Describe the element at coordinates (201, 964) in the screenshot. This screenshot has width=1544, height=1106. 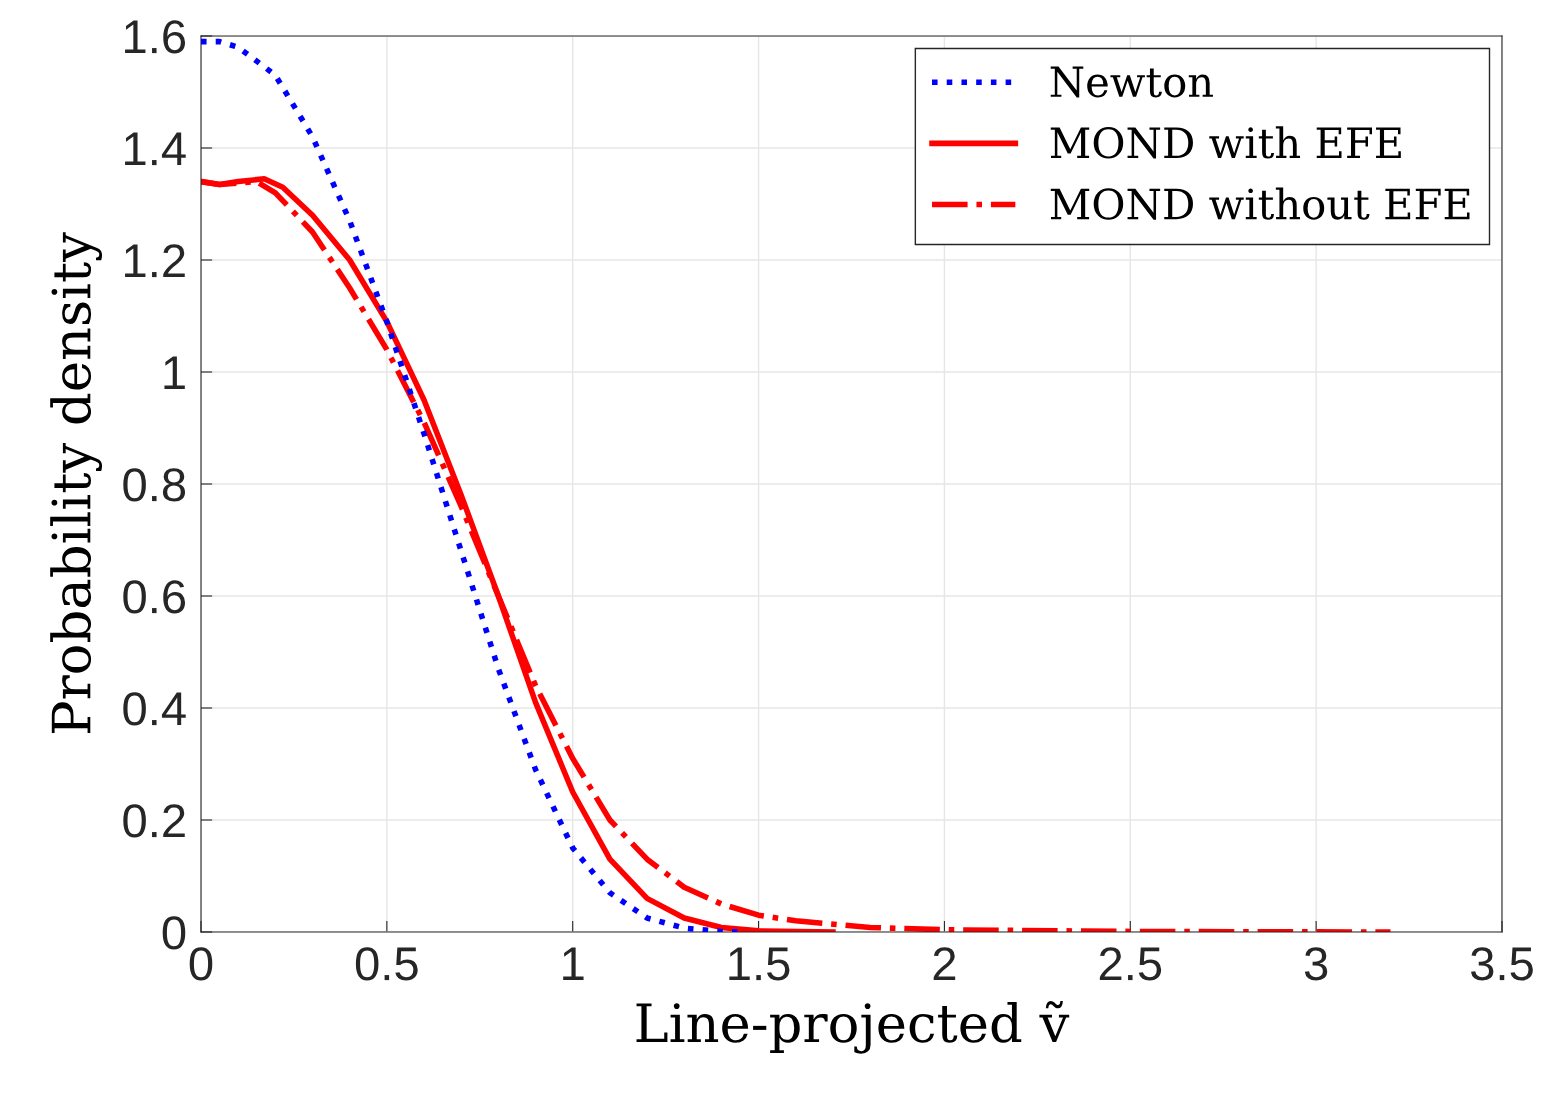
I see `x-tick-label: 0` at that location.